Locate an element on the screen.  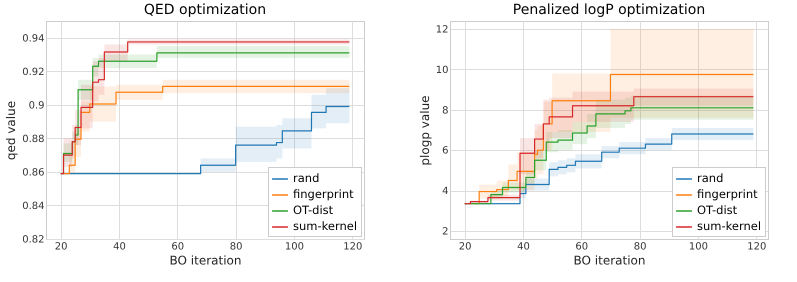
y-tick-label: 4 is located at coordinates (445, 192).